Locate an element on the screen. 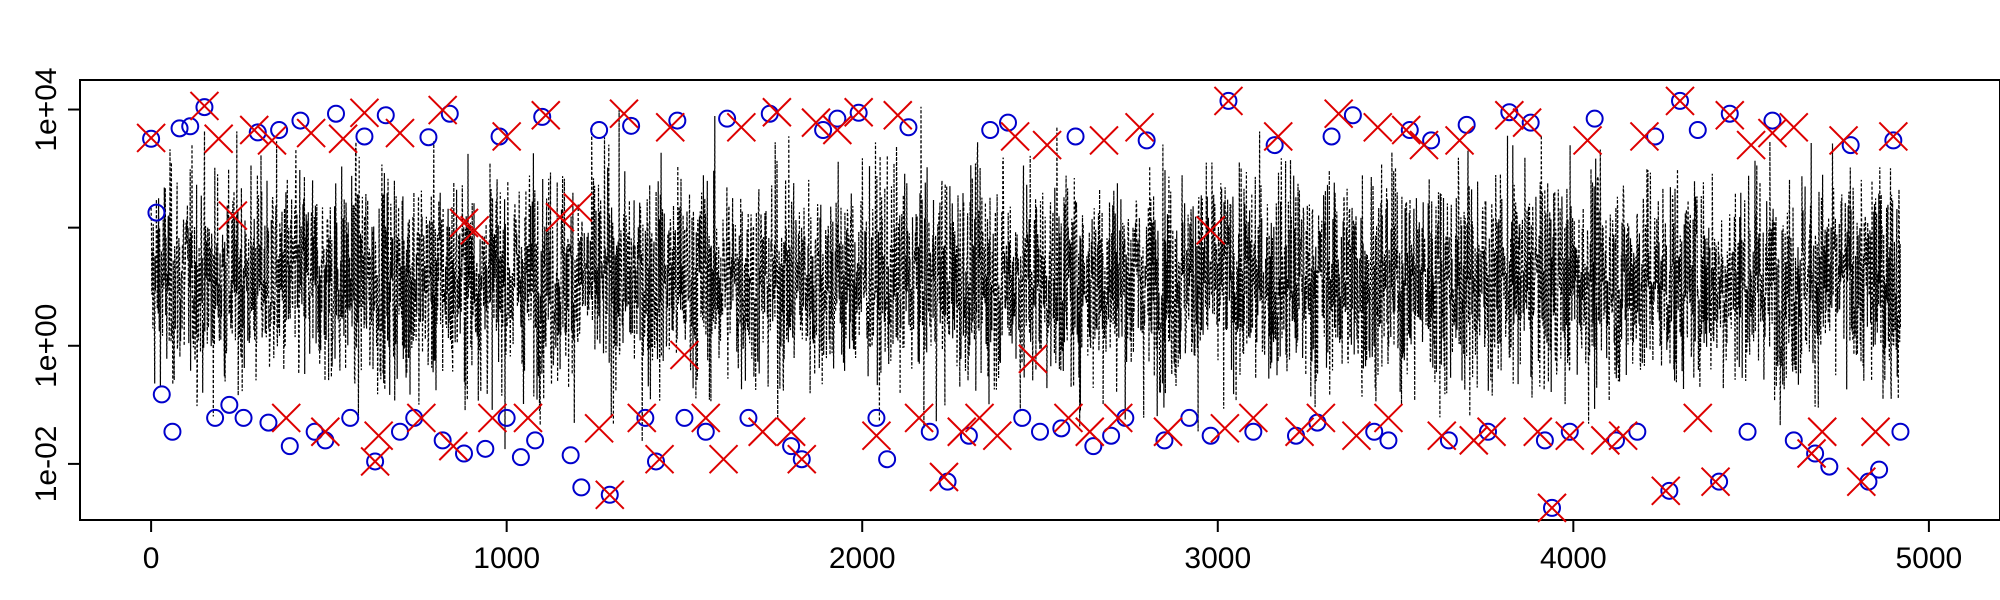 This screenshot has height=600, width=2000. x-tick-label: 3000 is located at coordinates (1217, 558).